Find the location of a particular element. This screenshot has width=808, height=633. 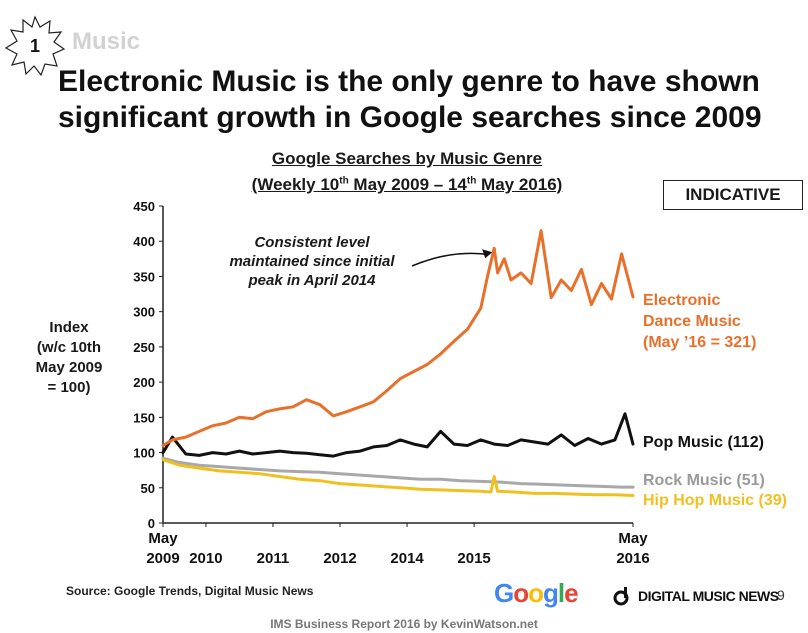

x-tick-label: 2014 is located at coordinates (407, 558).